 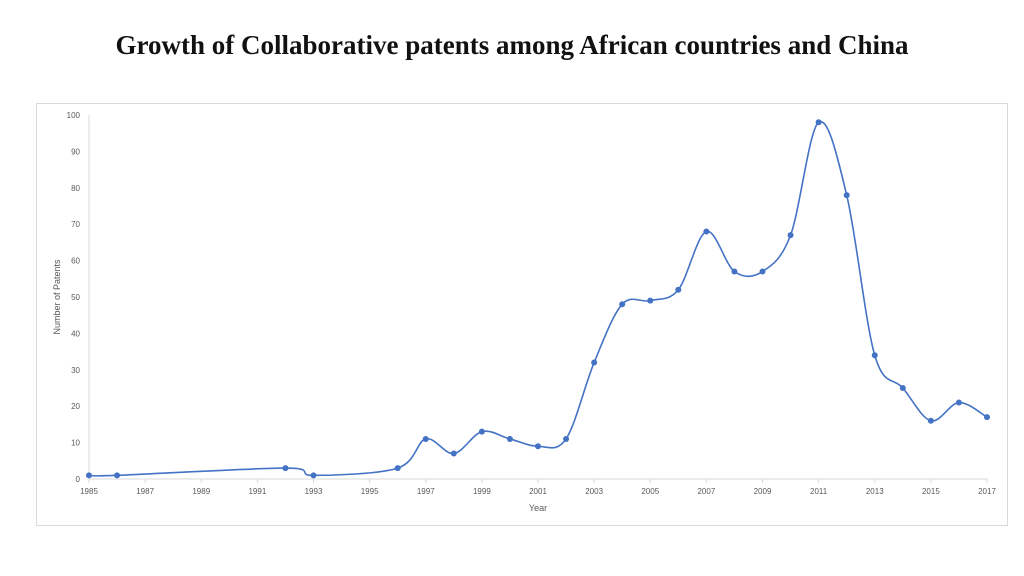 I want to click on x-tick-label: 2011, so click(x=819, y=491).